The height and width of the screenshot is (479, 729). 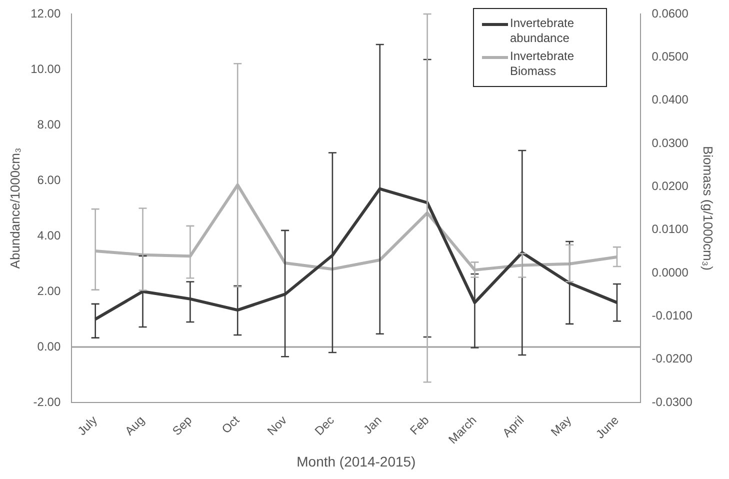 I want to click on y-tick-label: 6.00, so click(x=49, y=179).